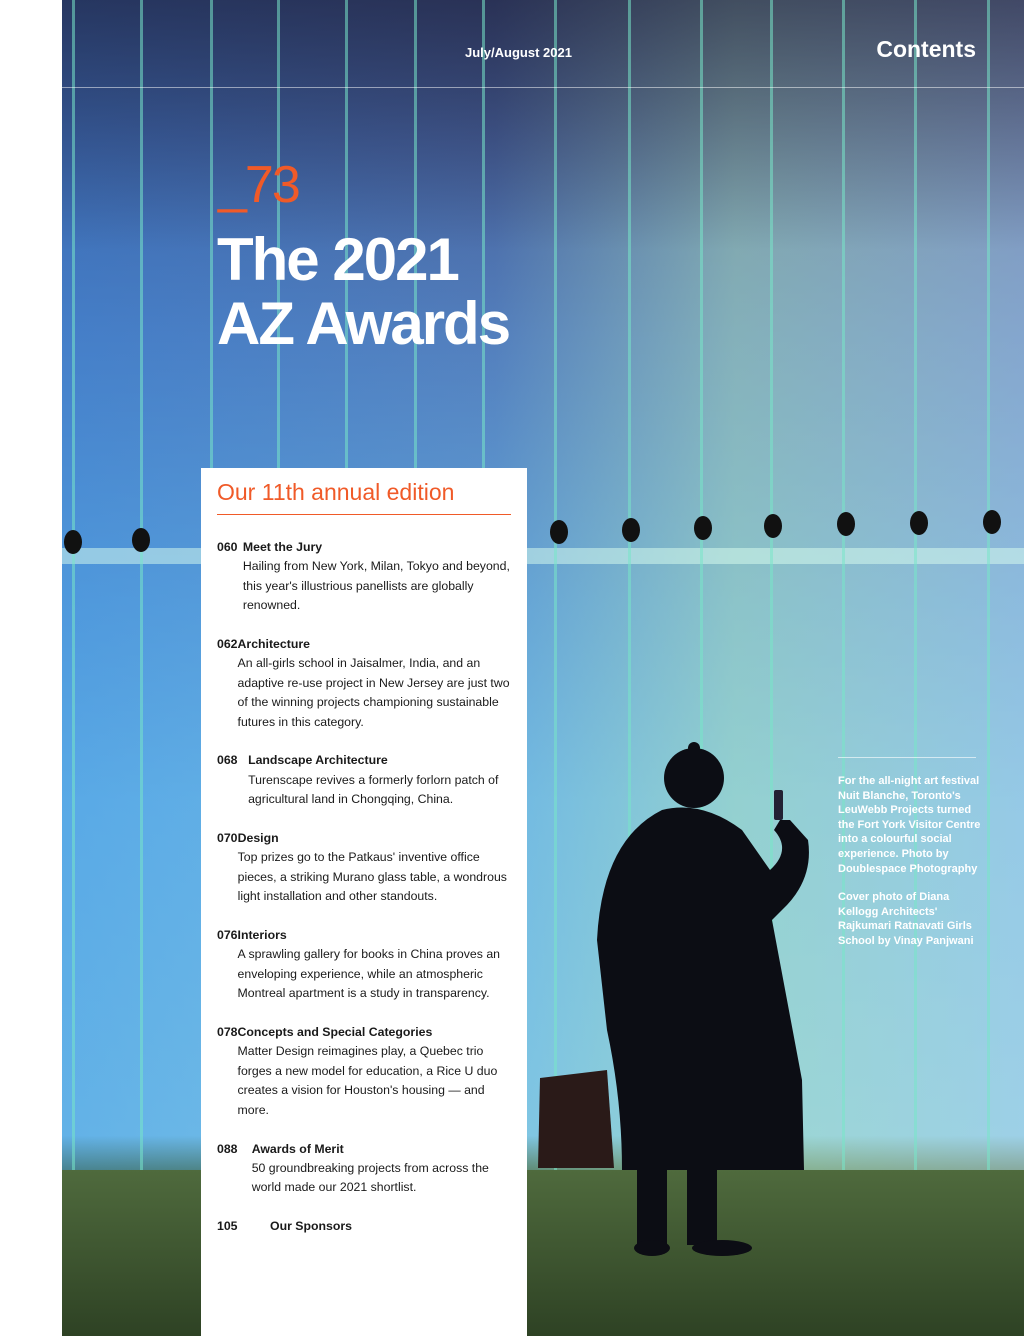 The height and width of the screenshot is (1336, 1024). What do you see at coordinates (258, 838) in the screenshot?
I see `entry-title: Design` at bounding box center [258, 838].